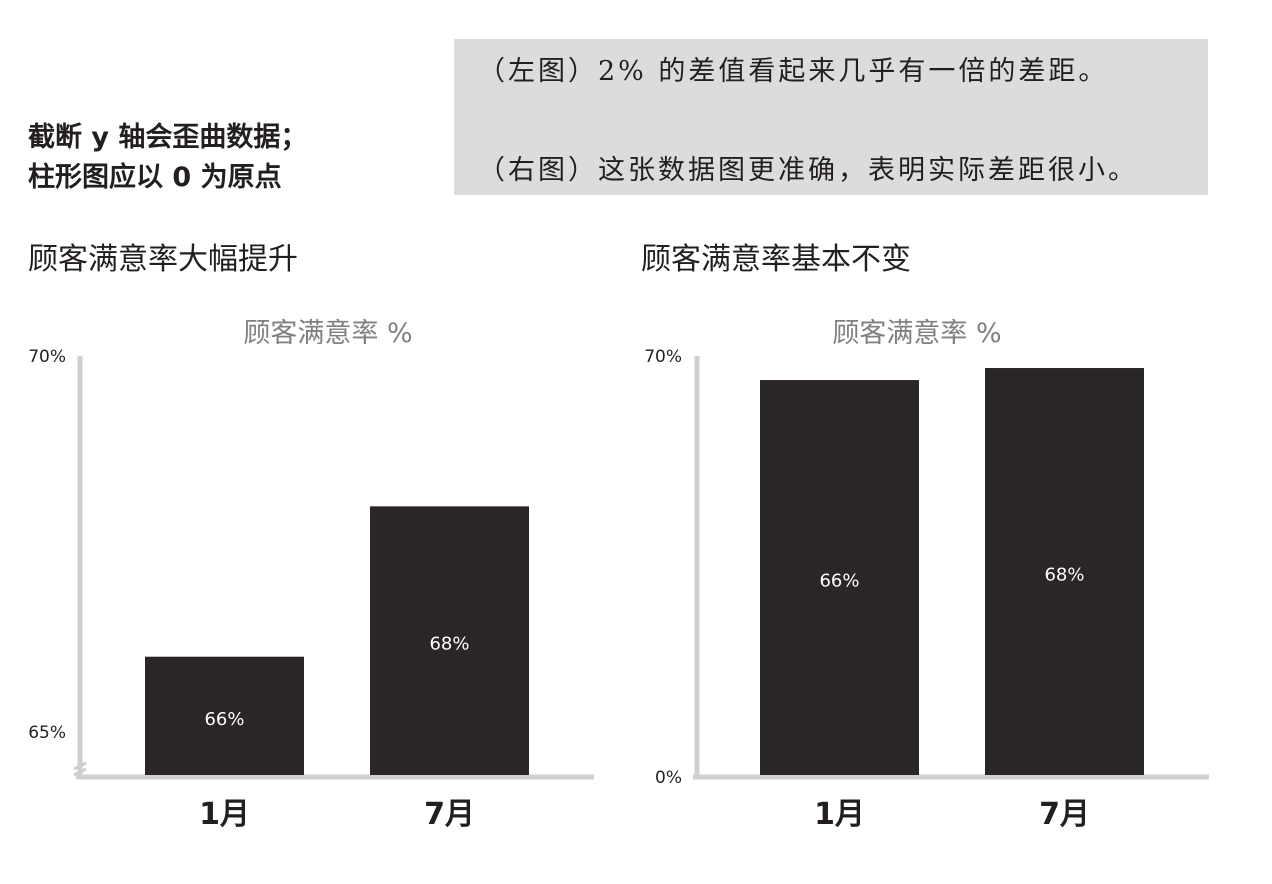  I want to click on heading-line-2: 柱形图应以 0 为原点, so click(155, 177).